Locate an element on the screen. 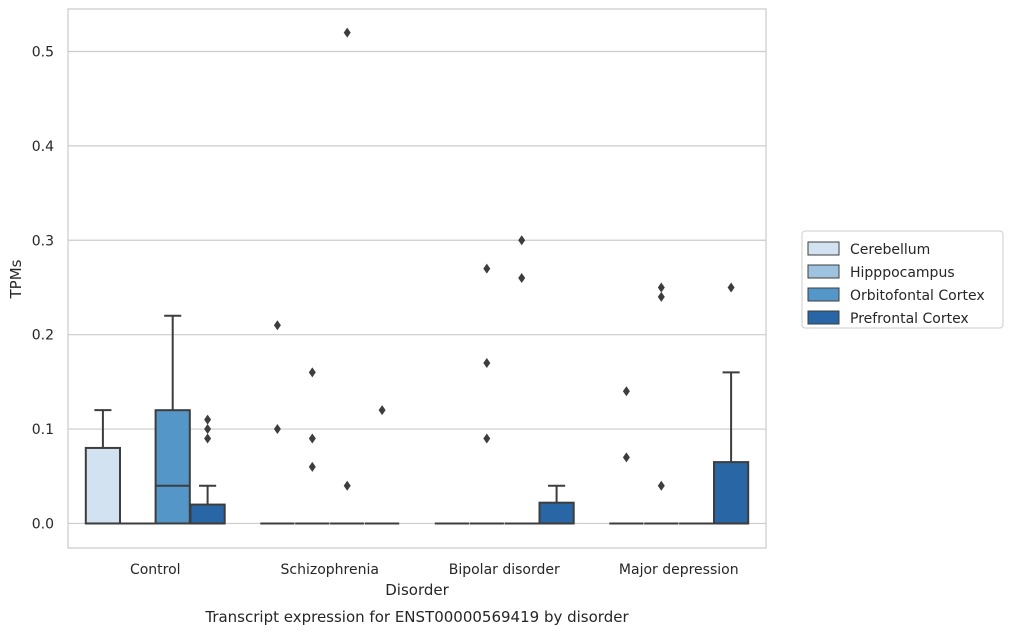 The height and width of the screenshot is (634, 1014). legend-entry: Hipppocampus is located at coordinates (902, 273).